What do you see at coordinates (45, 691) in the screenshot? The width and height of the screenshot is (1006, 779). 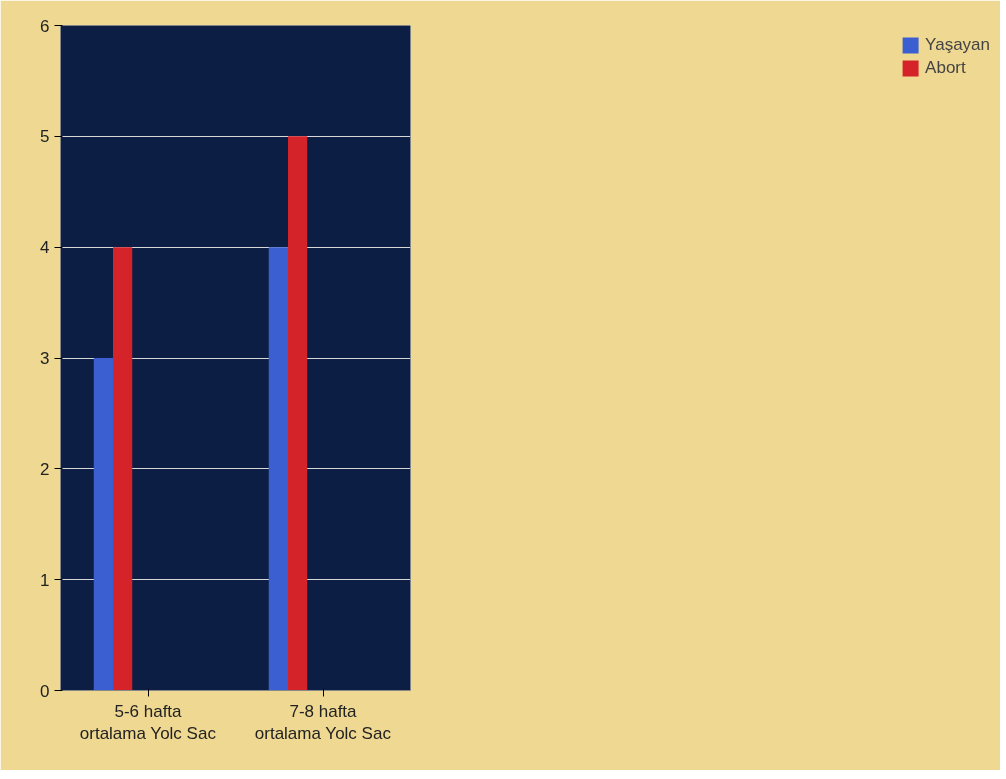 I see `y-tick-label: 0` at bounding box center [45, 691].